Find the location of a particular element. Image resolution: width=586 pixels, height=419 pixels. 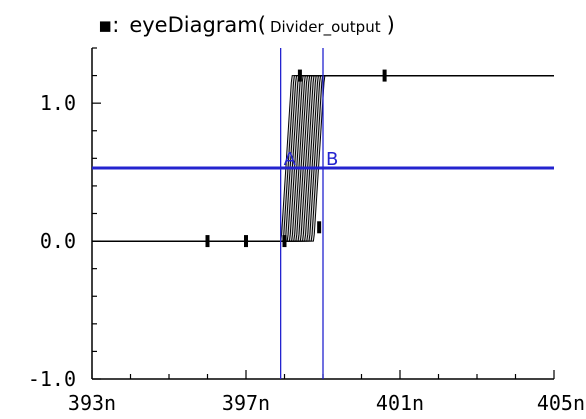

chart-title: ▪: eyeDiagram( Divider_output ) is located at coordinates (246, 25).